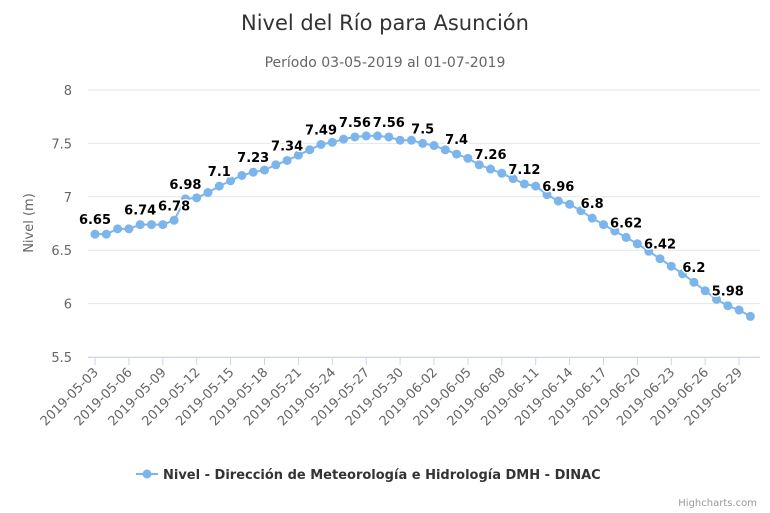  I want to click on data-label: 6.65, so click(95, 220).